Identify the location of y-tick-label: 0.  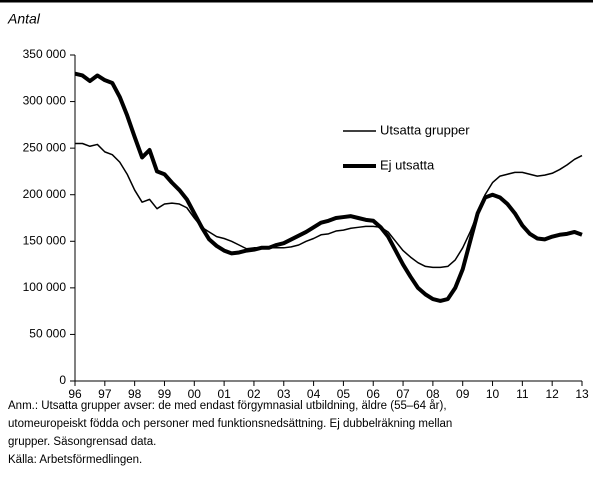
(62, 380).